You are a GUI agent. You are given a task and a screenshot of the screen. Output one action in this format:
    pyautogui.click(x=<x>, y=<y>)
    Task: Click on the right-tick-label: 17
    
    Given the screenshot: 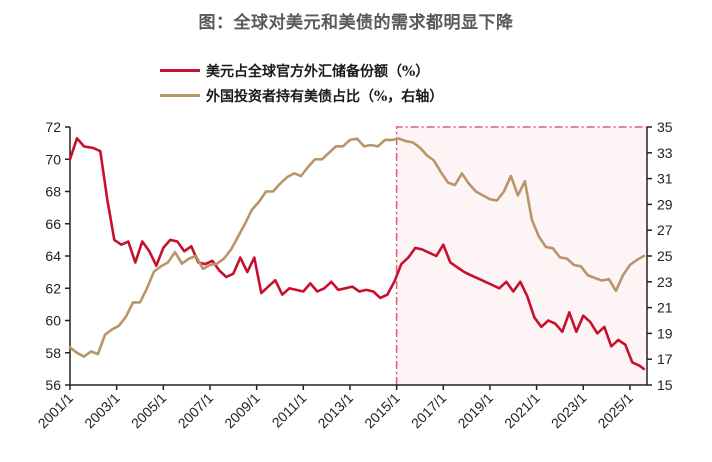 What is the action you would take?
    pyautogui.click(x=665, y=359)
    